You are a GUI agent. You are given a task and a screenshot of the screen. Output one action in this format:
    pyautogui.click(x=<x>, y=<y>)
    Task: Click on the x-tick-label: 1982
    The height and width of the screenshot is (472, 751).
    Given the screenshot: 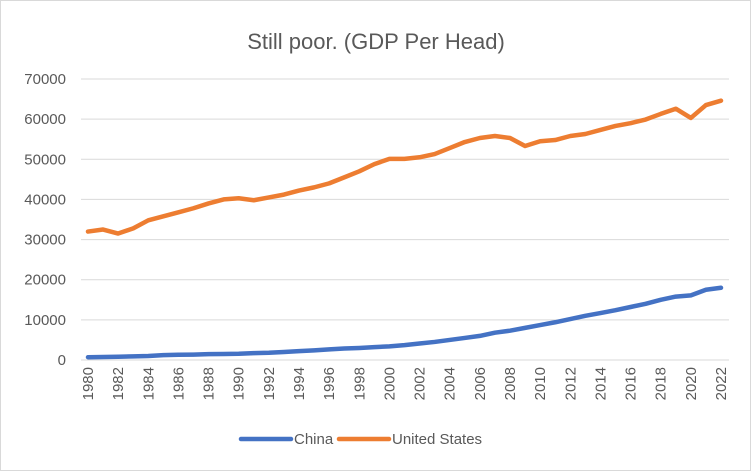 What is the action you would take?
    pyautogui.click(x=118, y=383)
    